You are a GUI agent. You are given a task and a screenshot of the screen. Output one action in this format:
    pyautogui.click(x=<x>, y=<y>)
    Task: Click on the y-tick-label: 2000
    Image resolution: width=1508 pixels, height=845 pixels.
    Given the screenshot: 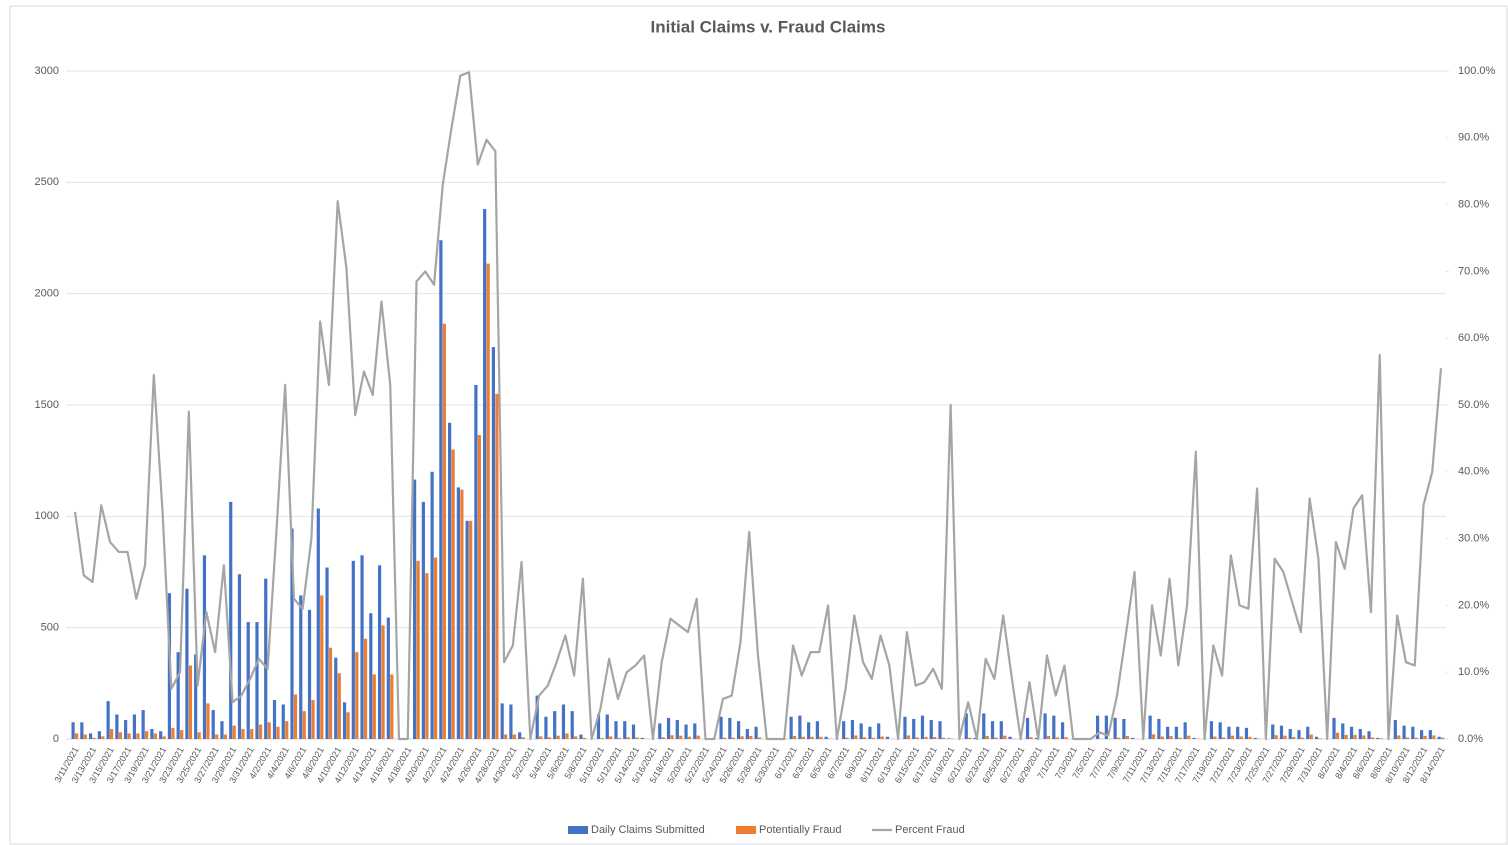 What is the action you would take?
    pyautogui.click(x=47, y=294)
    